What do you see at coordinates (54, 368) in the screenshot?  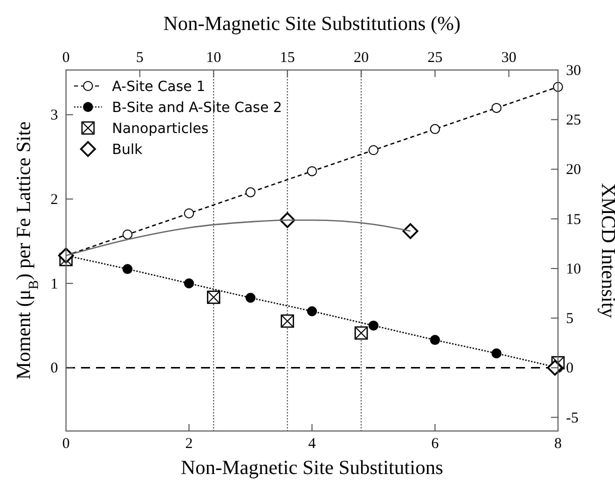 I see `y-tick-label: 0` at bounding box center [54, 368].